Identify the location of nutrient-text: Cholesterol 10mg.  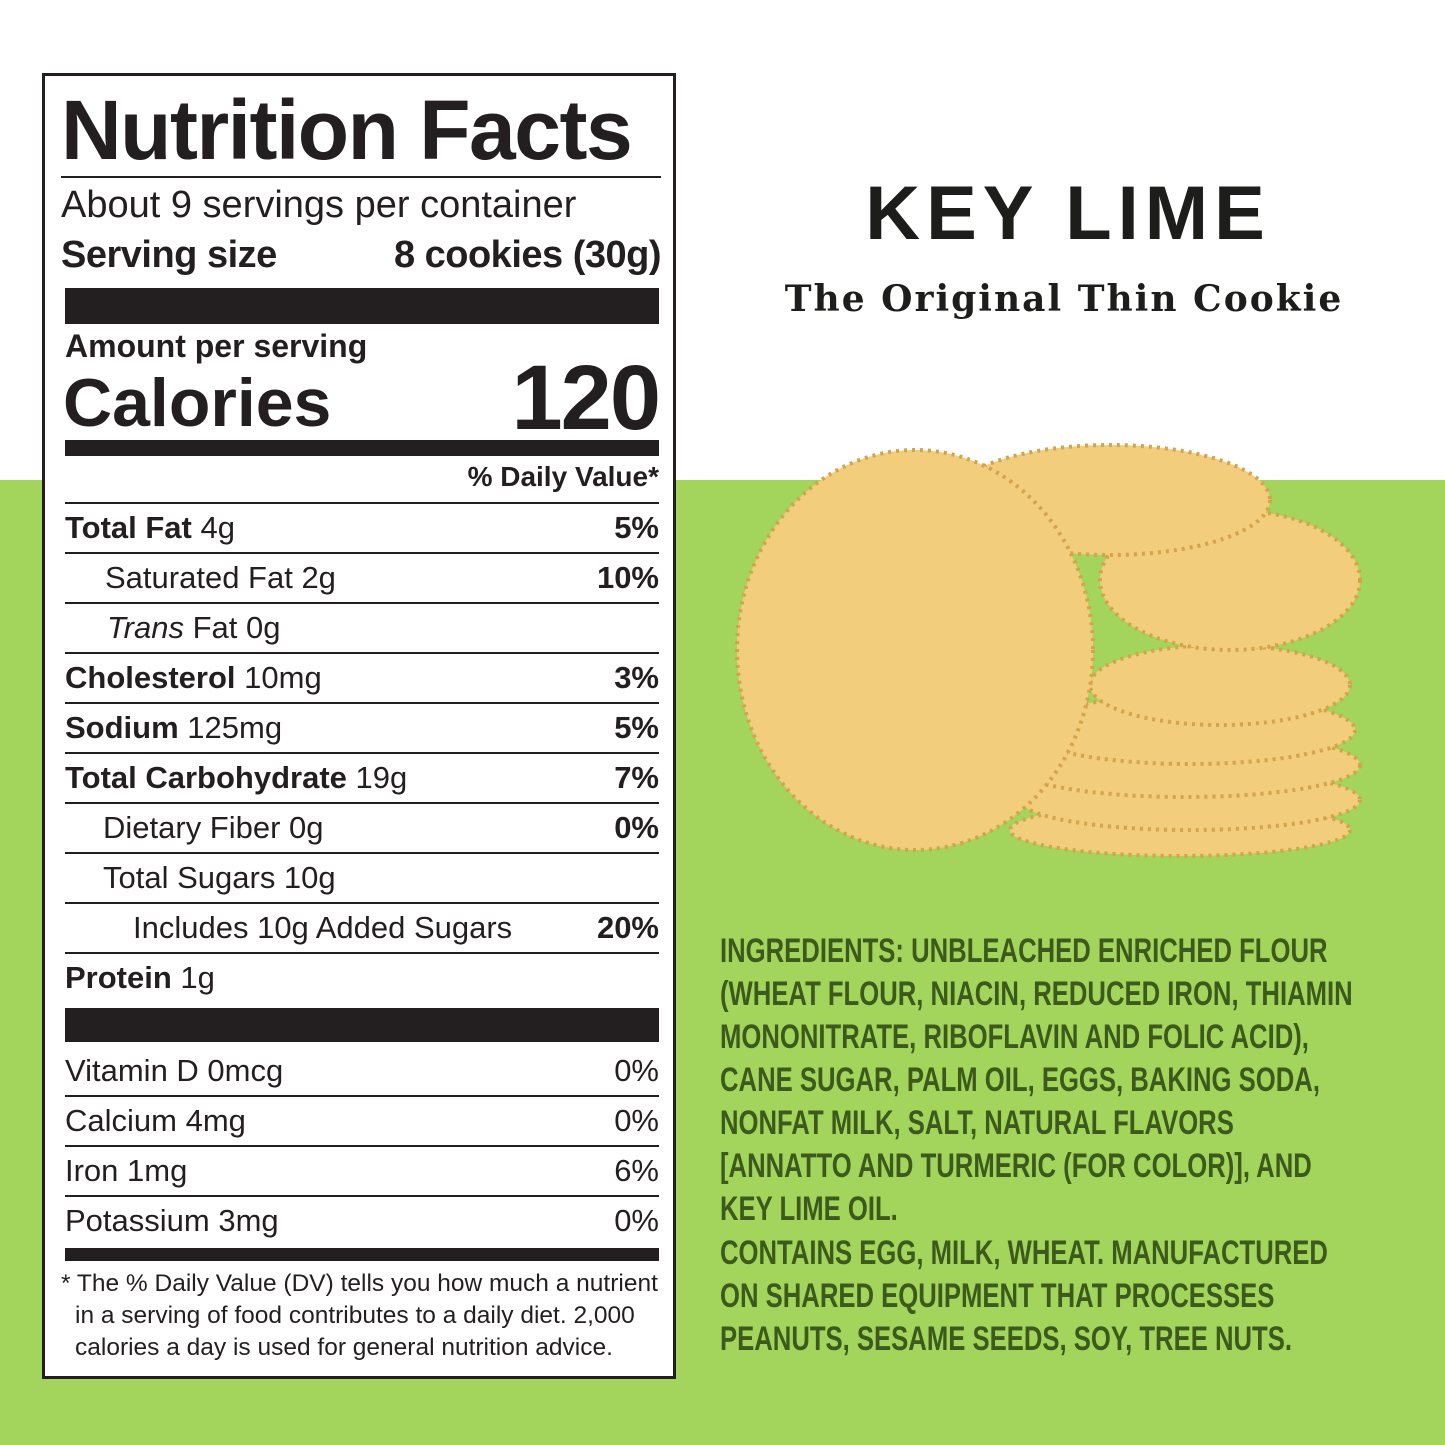
(193, 678).